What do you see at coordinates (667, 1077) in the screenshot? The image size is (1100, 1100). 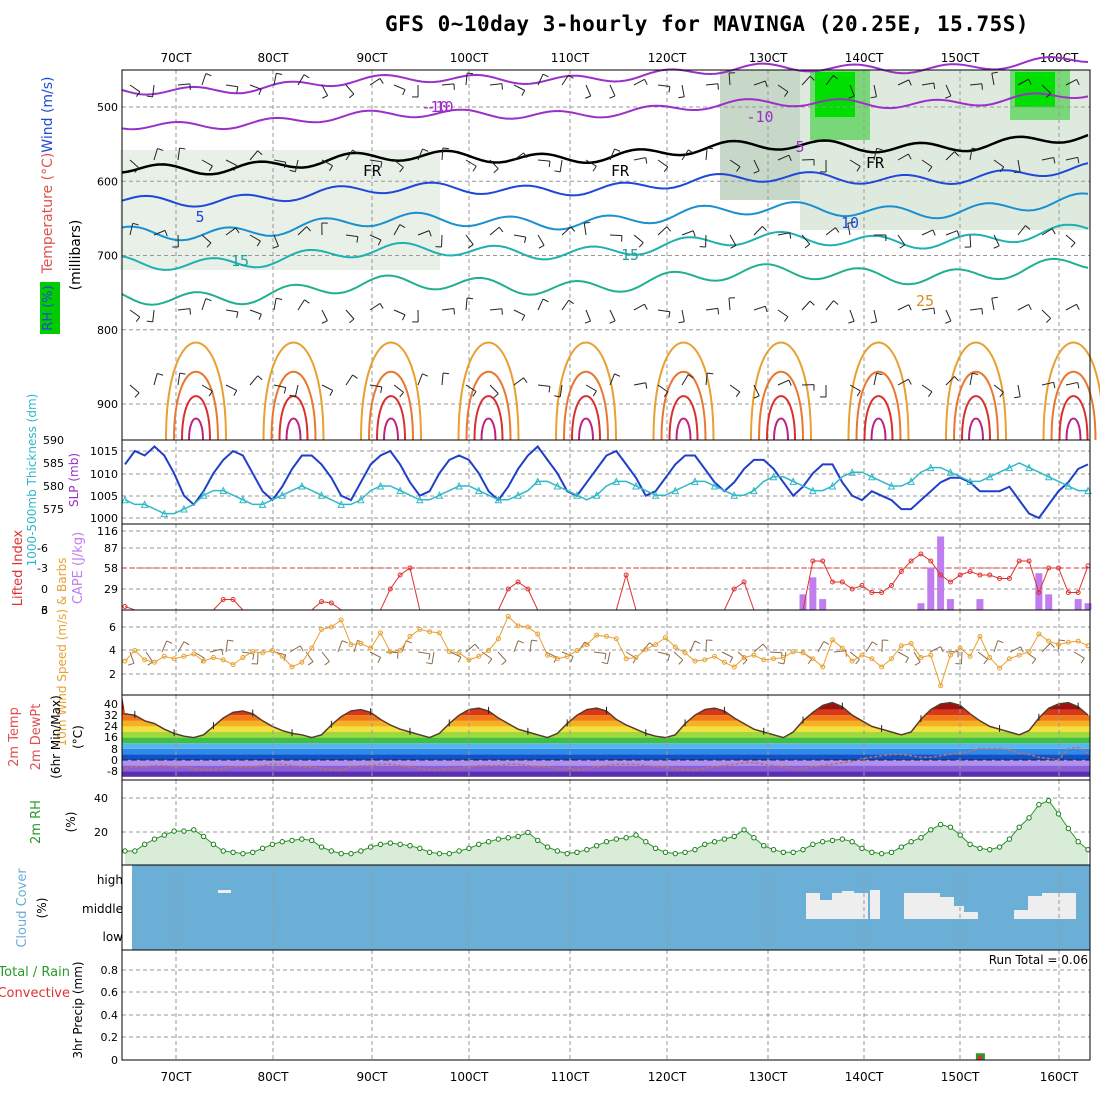 I see `x-tick-label-bottom: 120CT` at bounding box center [667, 1077].